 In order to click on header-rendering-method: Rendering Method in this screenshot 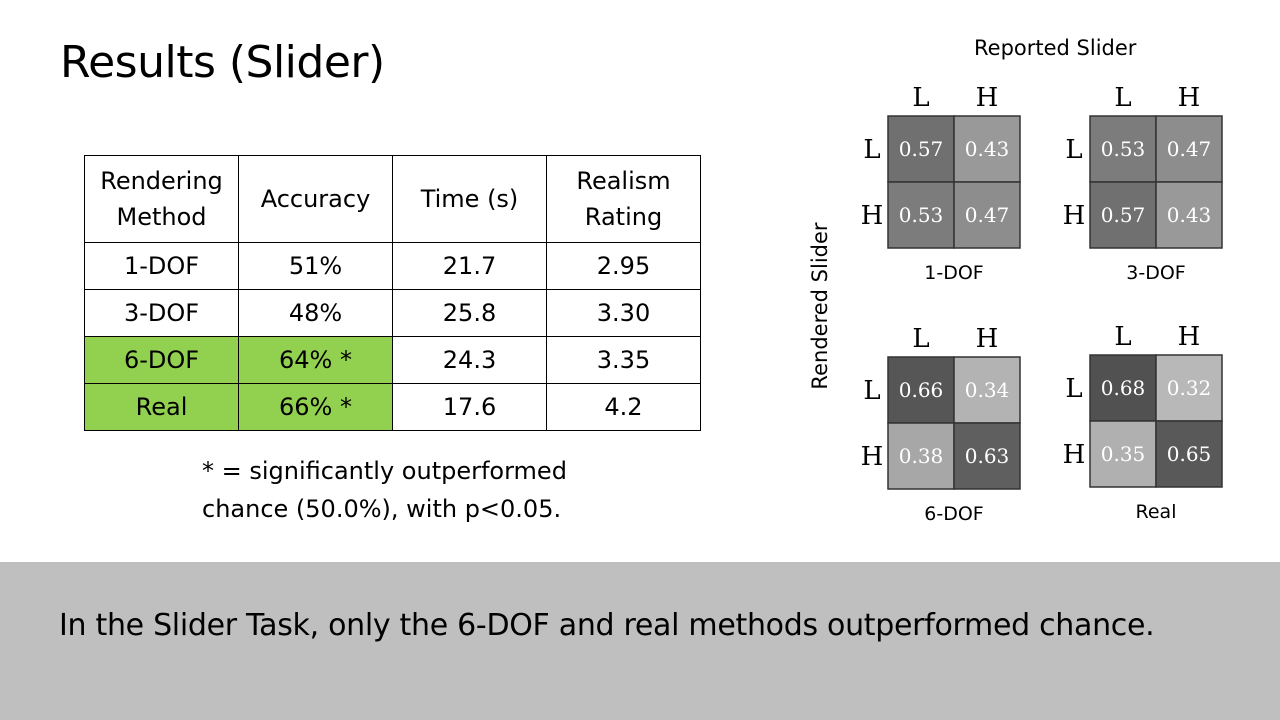, I will do `click(161, 199)`.